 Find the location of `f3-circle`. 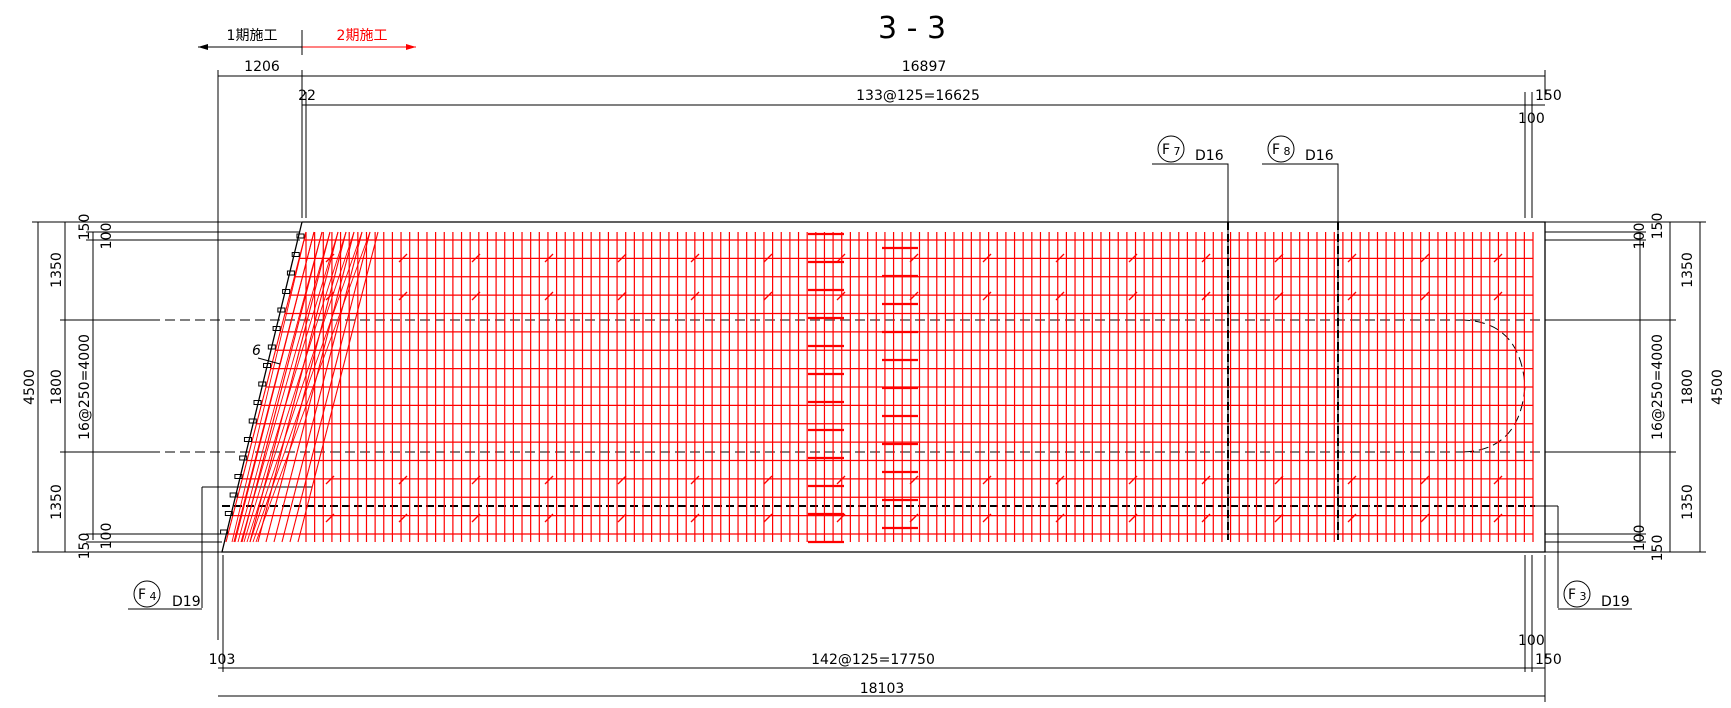

f3-circle is located at coordinates (1577, 594).